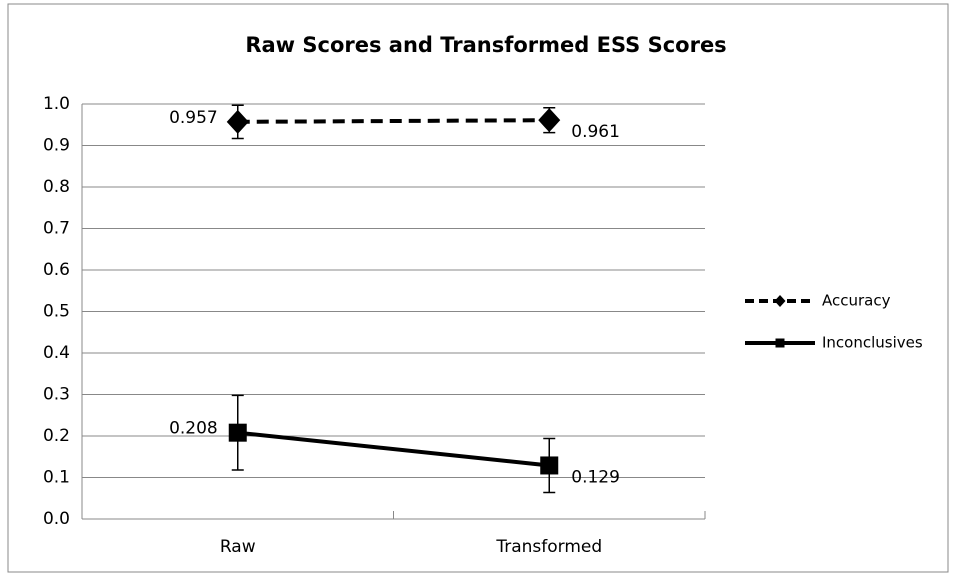 This screenshot has width=954, height=581. What do you see at coordinates (548, 547) in the screenshot?
I see `x-tick-label: Transformed` at bounding box center [548, 547].